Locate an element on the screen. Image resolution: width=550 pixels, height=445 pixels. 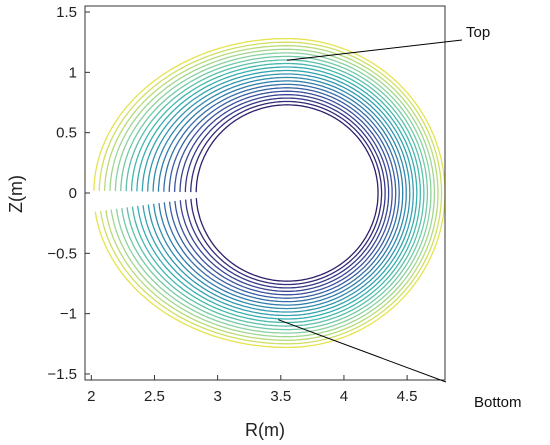
x-tick-label: 3 is located at coordinates (217, 396).